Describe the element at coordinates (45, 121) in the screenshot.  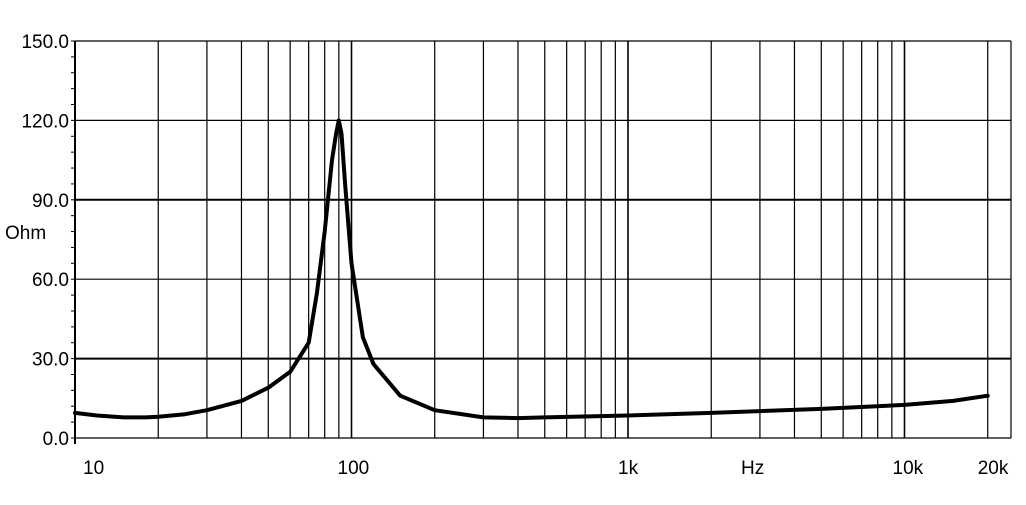
I see `y-tick-label: 120.0` at that location.